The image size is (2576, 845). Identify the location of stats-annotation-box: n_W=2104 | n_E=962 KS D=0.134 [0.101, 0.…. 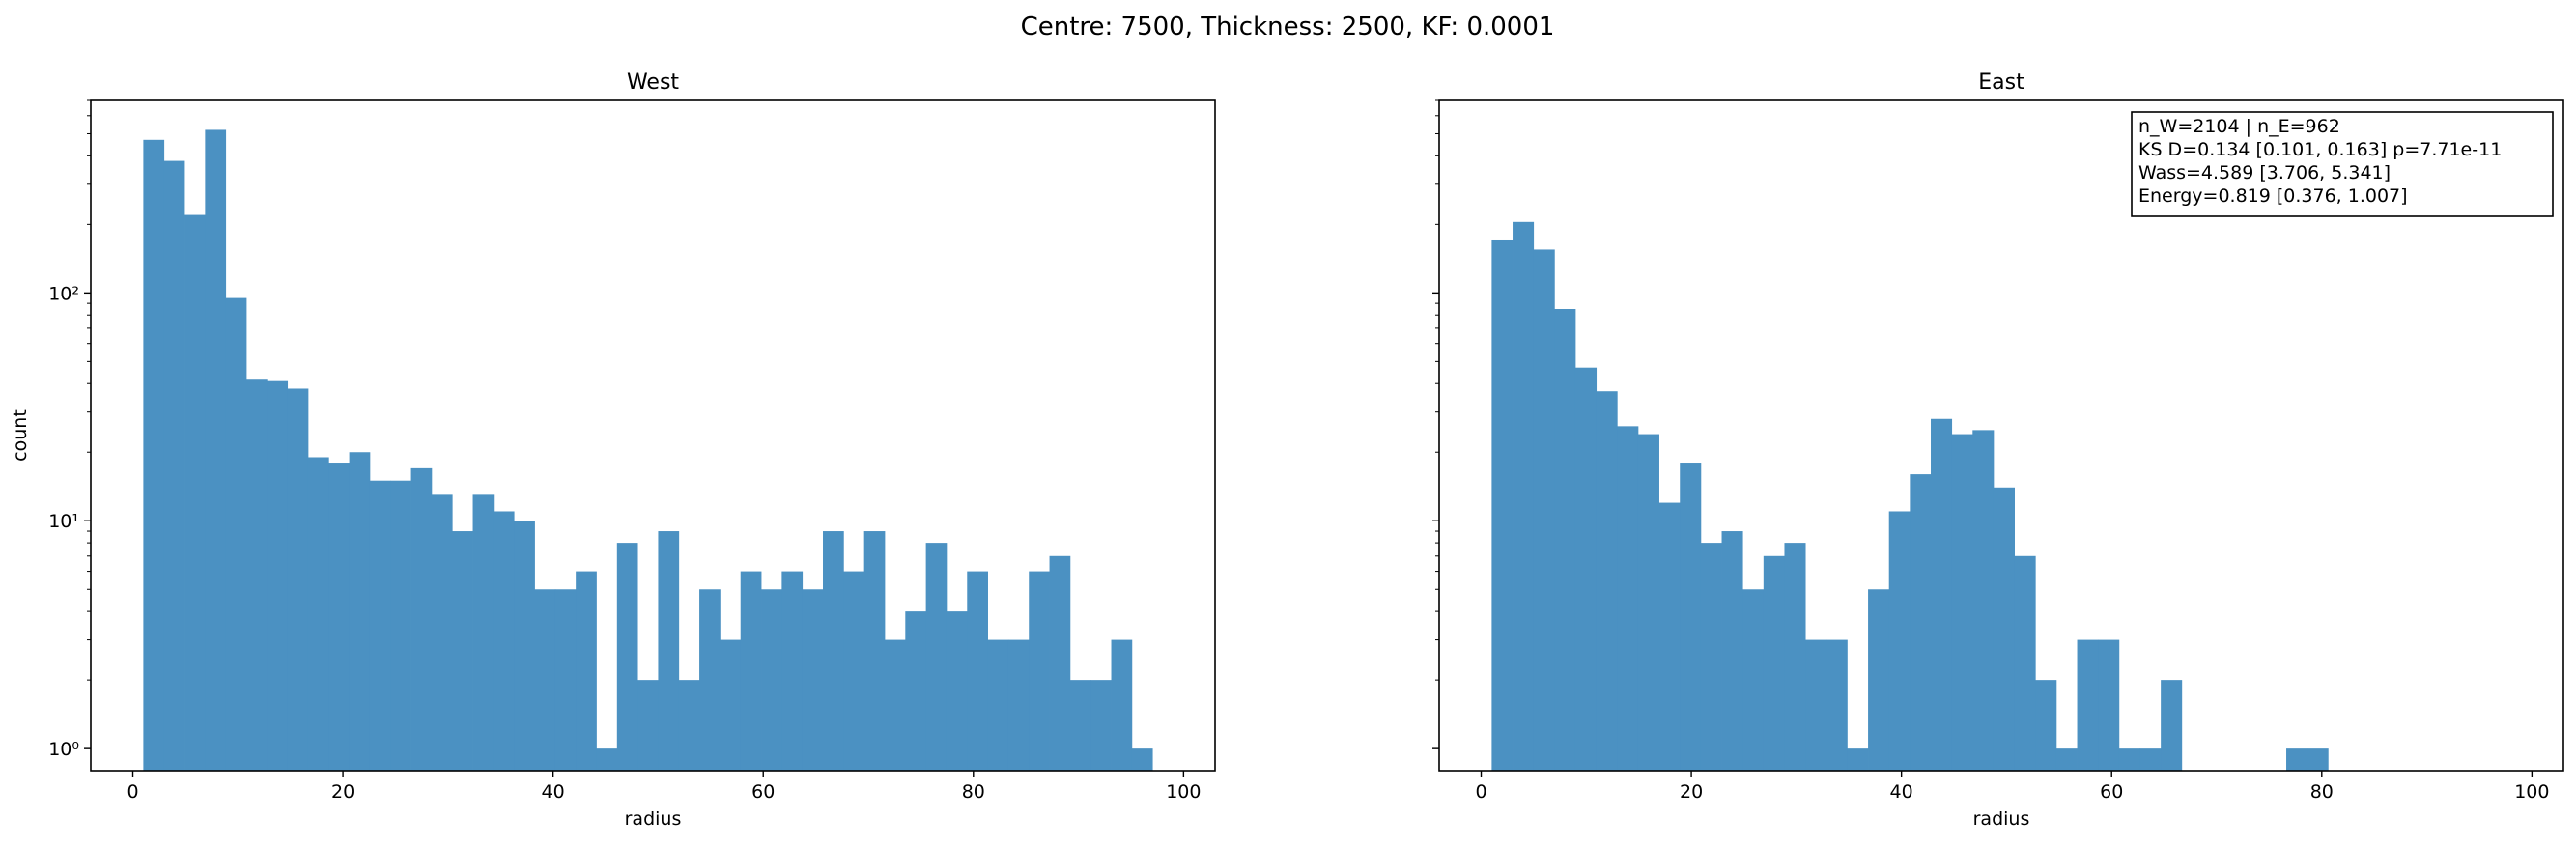
(2342, 164).